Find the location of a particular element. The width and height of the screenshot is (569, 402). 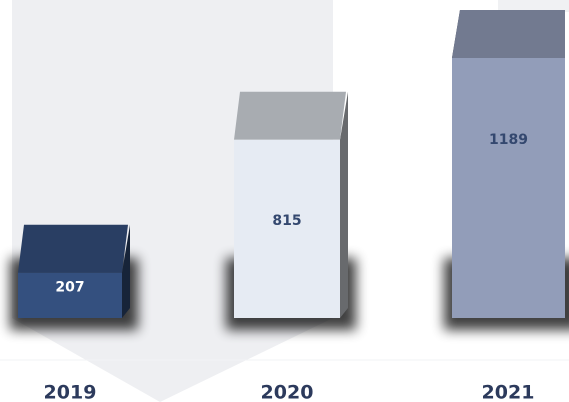

data-label: 207 is located at coordinates (69, 287).